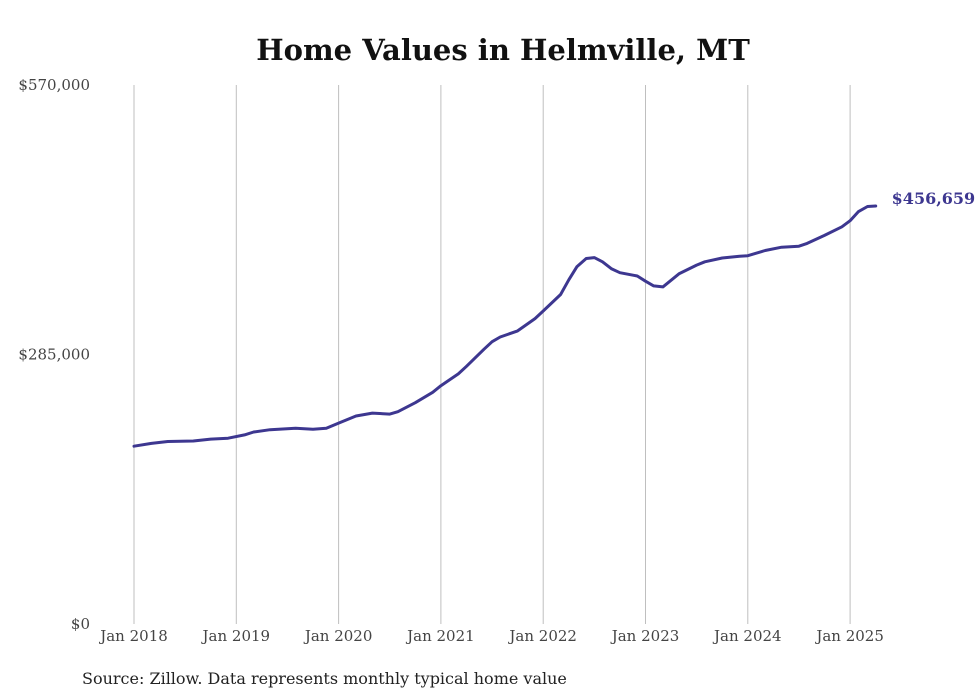 The image size is (980, 699). I want to click on x-tick-label: Jan 2020, so click(338, 636).